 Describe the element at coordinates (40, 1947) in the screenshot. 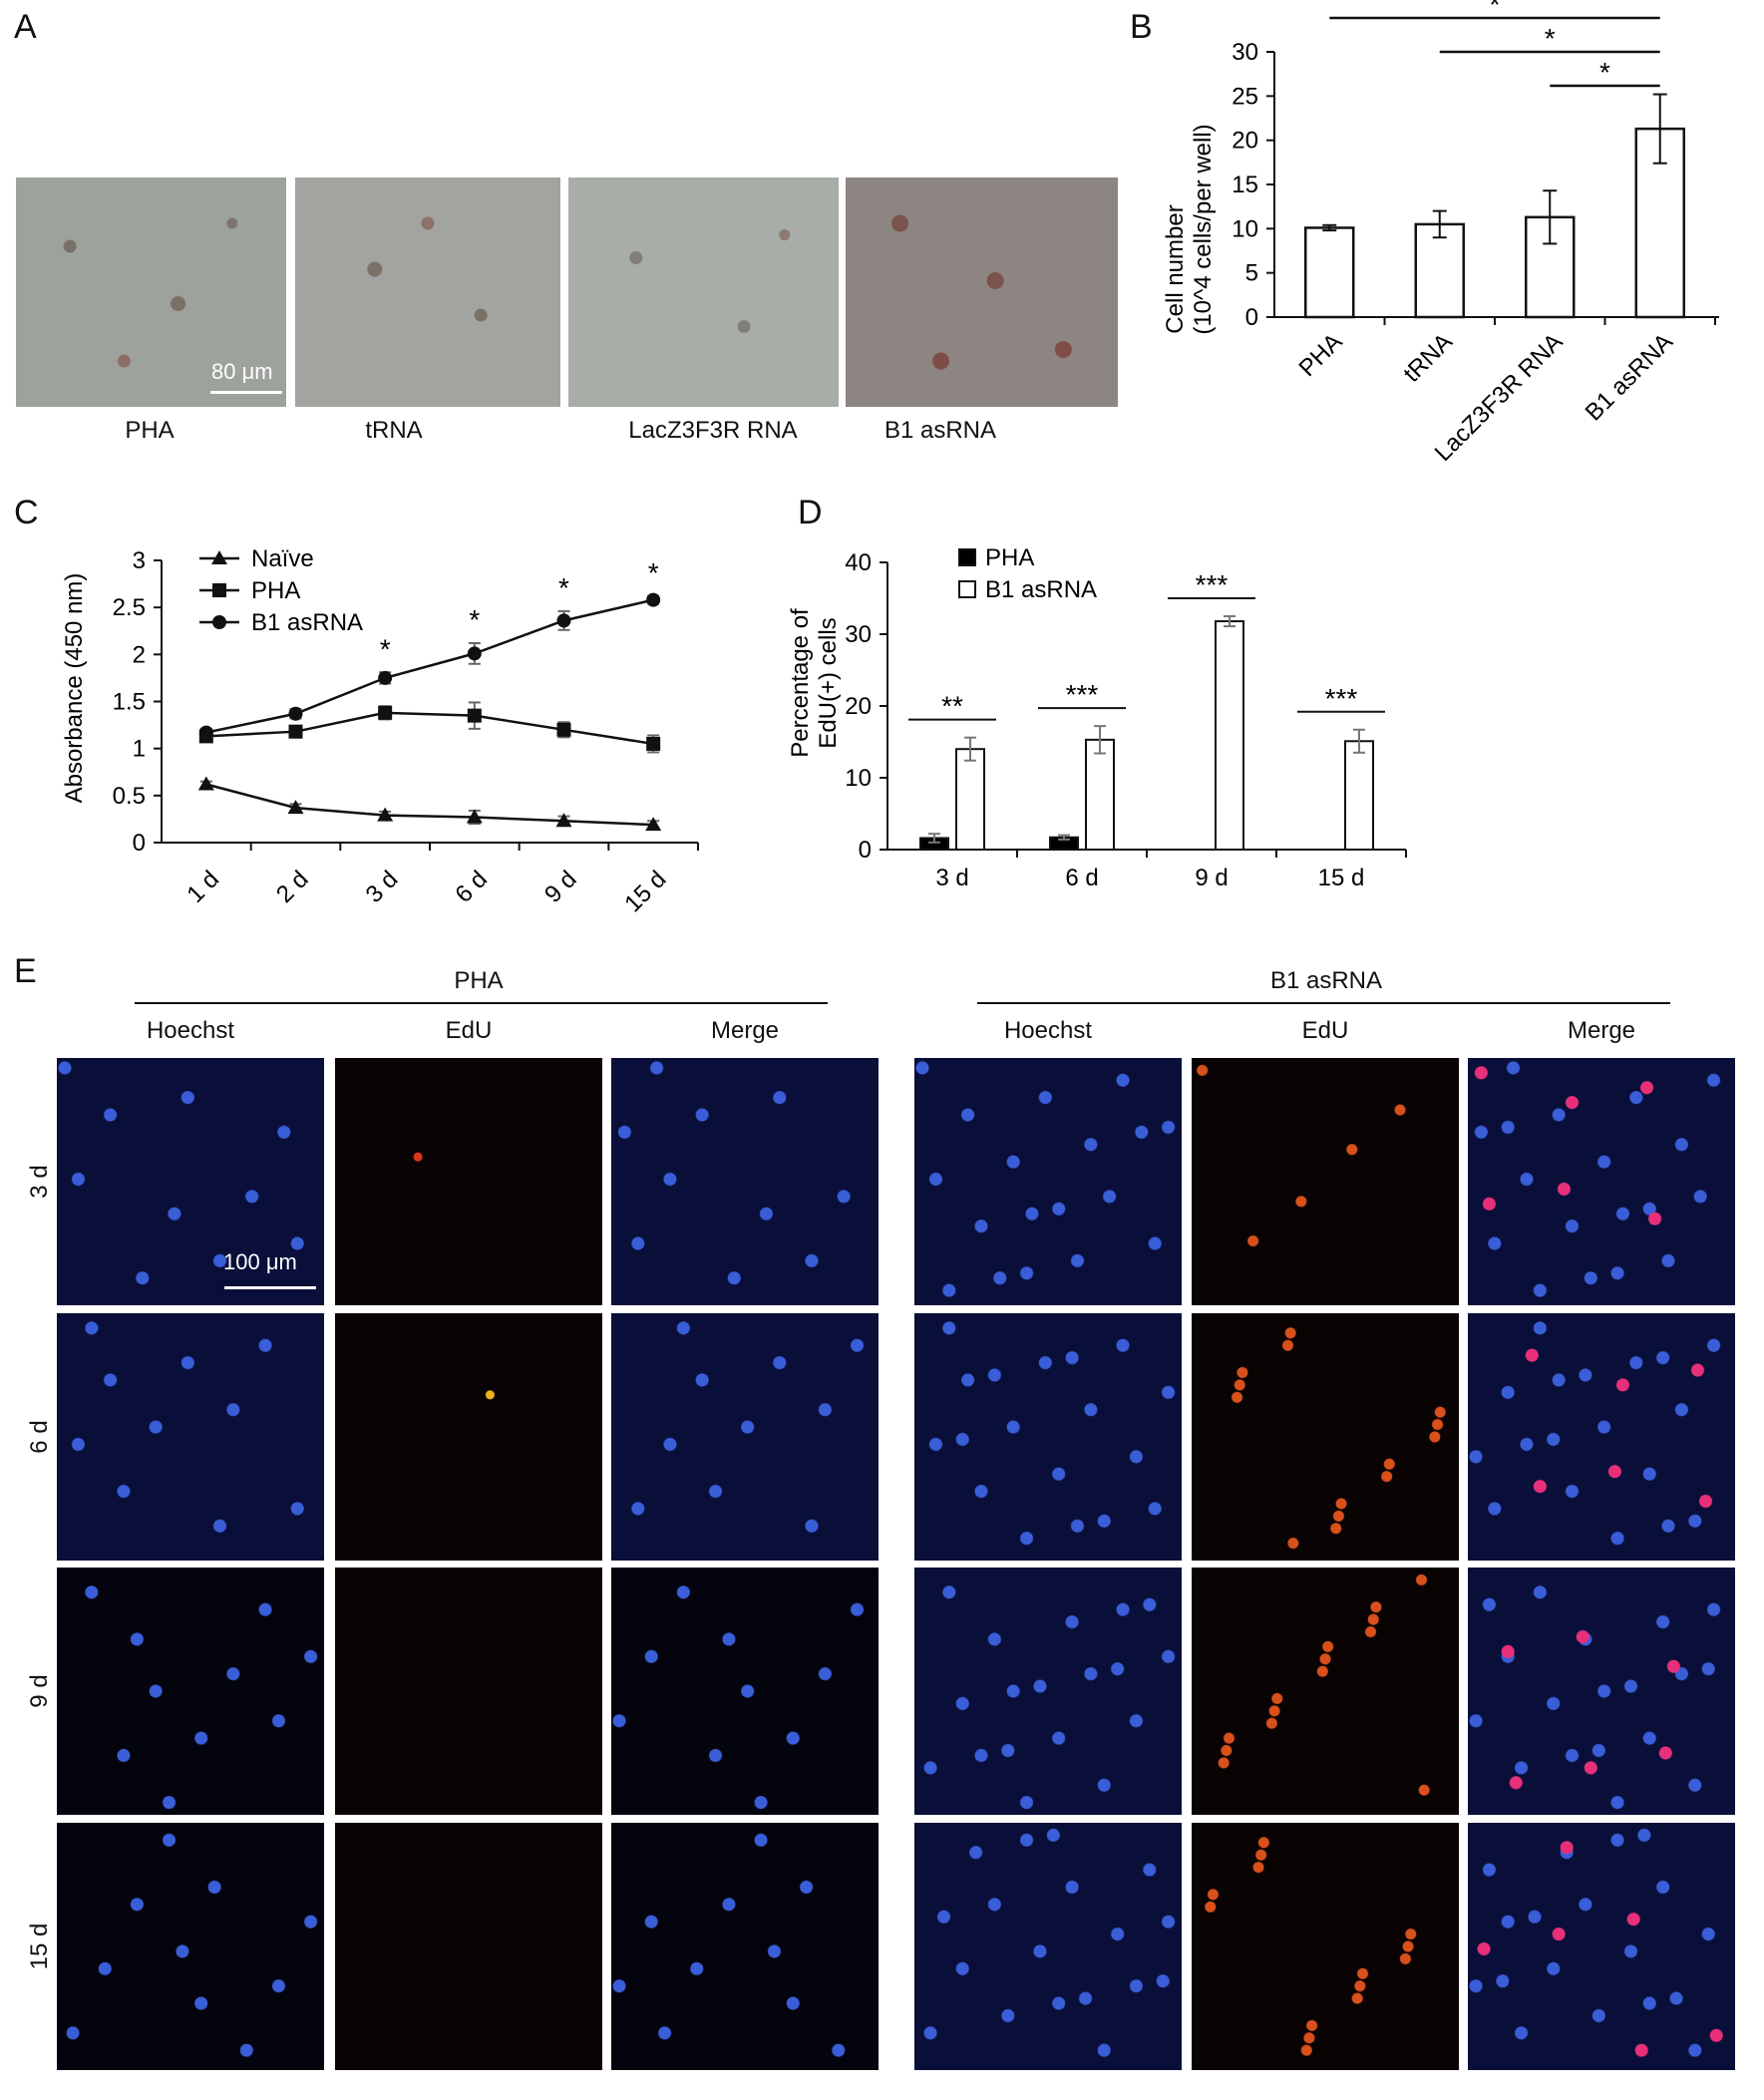

I see `row-label-15-d: 15 d` at that location.